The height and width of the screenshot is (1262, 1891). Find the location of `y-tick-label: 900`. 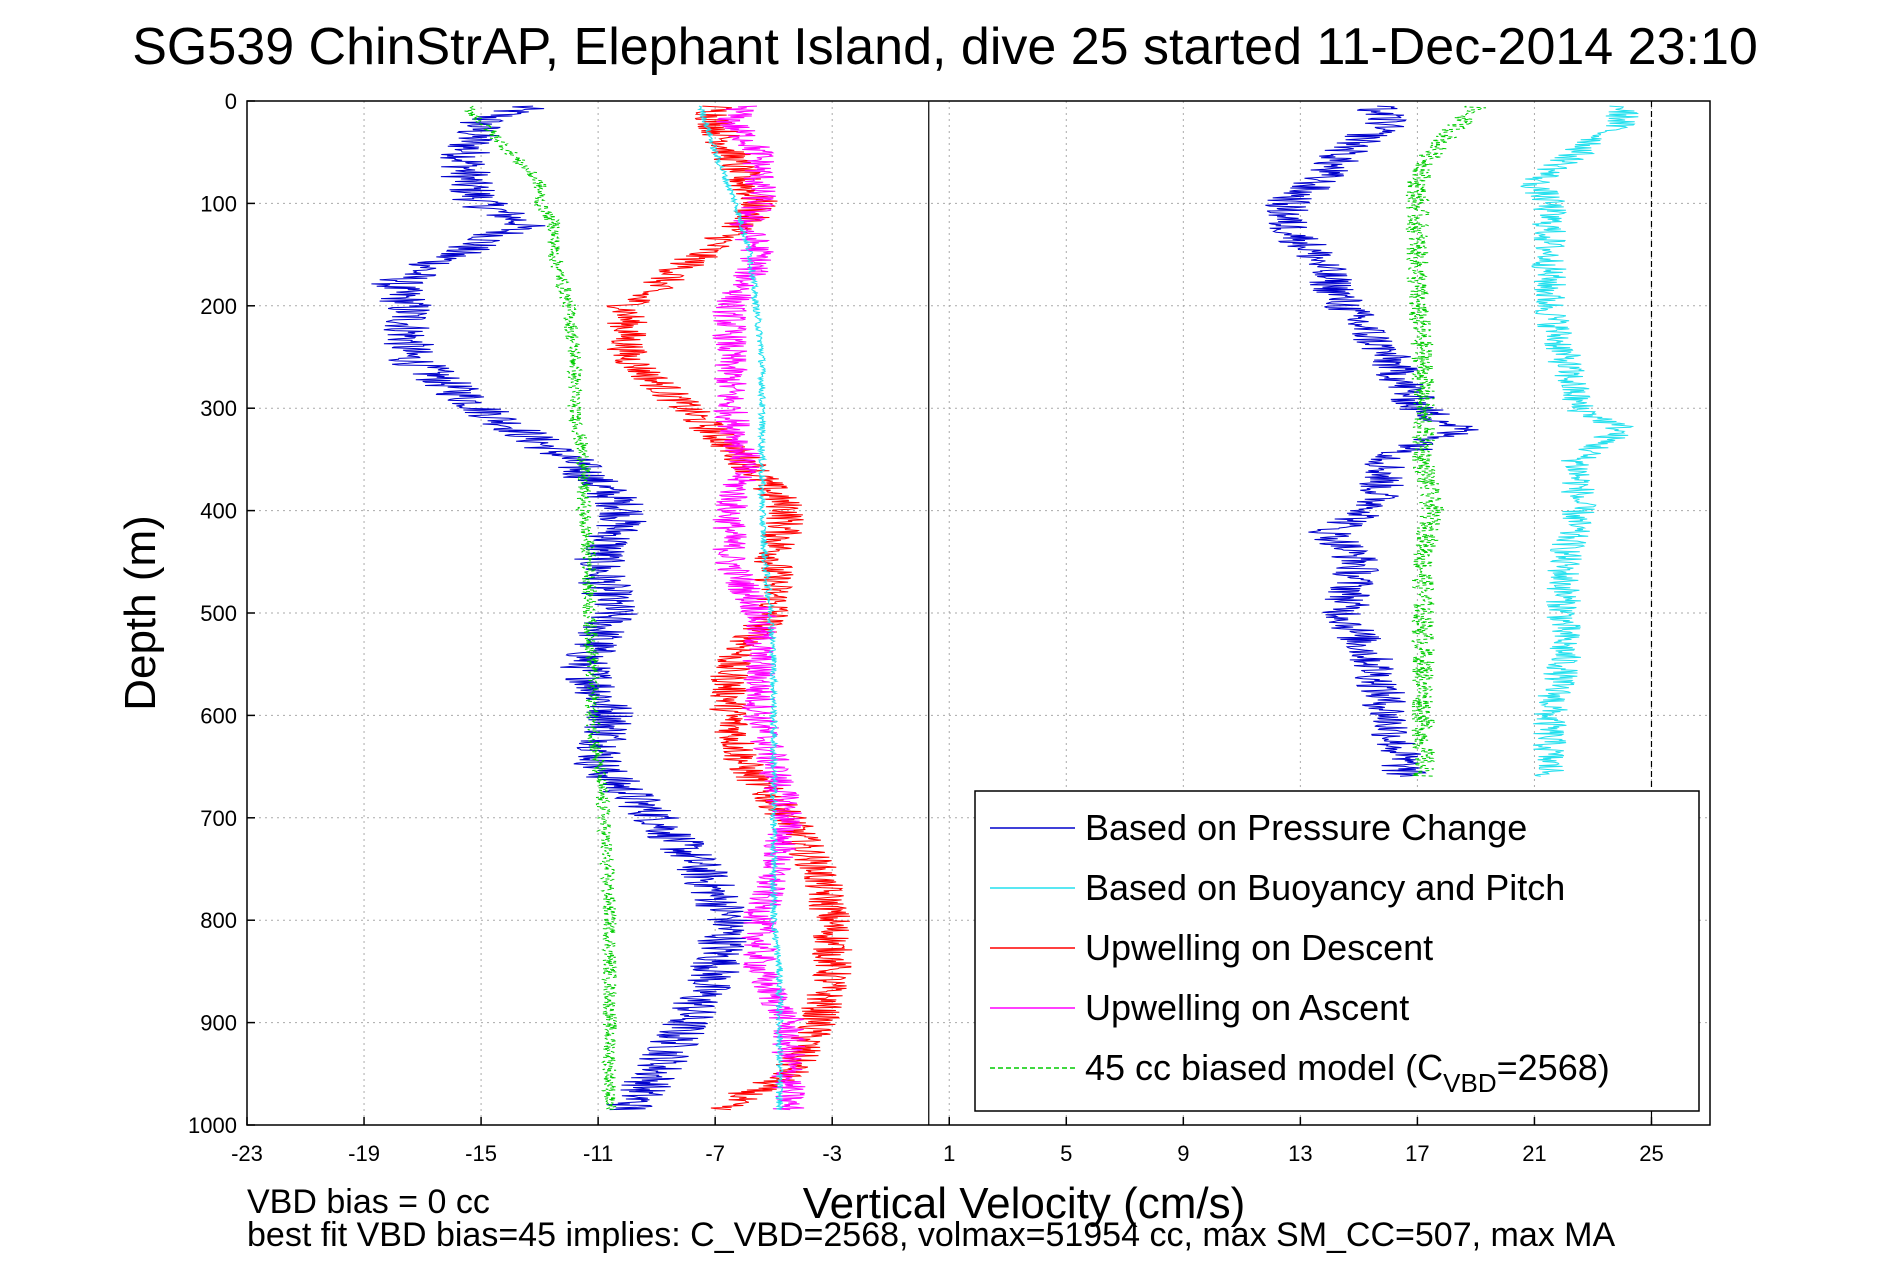

y-tick-label: 900 is located at coordinates (218, 1023).